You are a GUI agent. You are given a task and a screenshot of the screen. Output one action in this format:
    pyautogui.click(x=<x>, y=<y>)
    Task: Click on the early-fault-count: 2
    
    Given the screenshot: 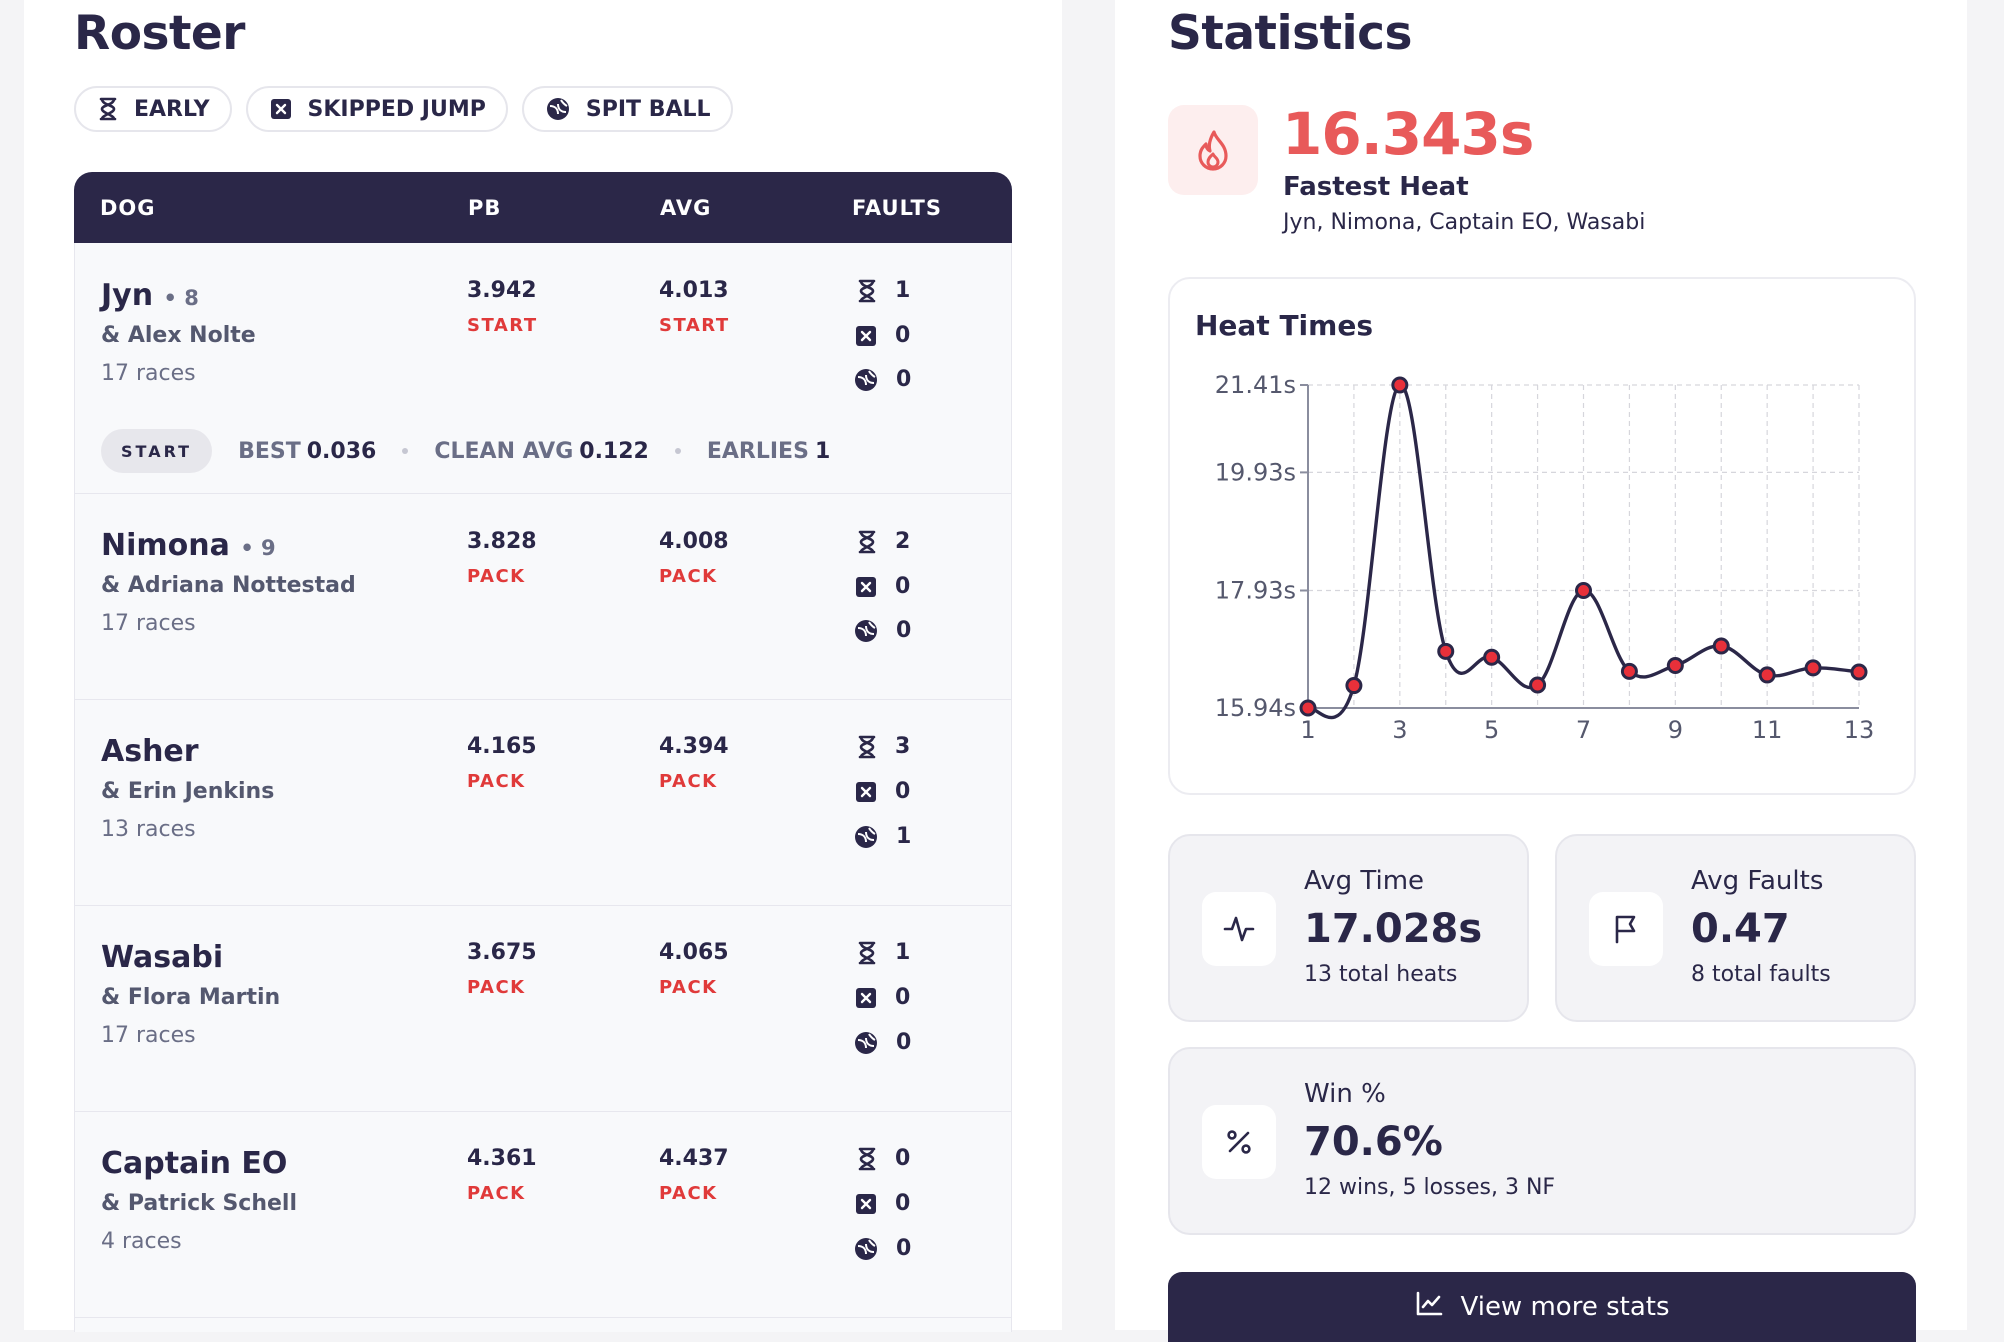 What is the action you would take?
    pyautogui.click(x=883, y=541)
    